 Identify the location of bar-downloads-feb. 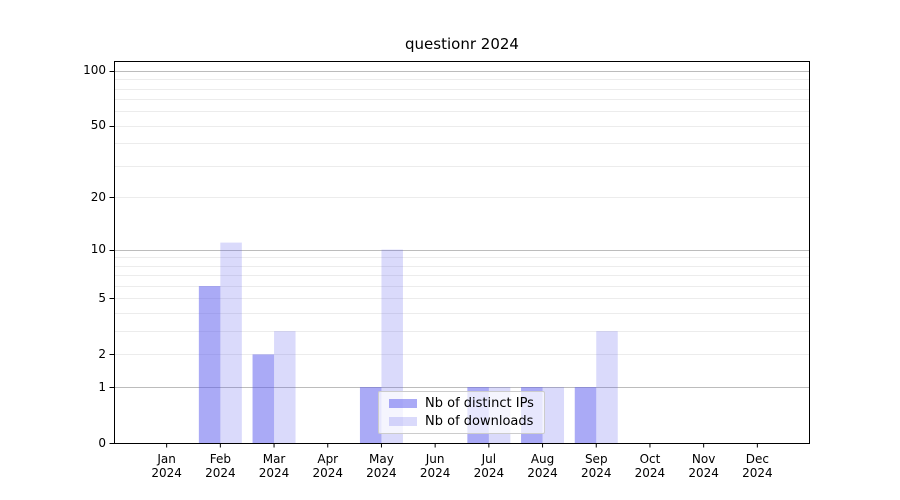
(231, 343).